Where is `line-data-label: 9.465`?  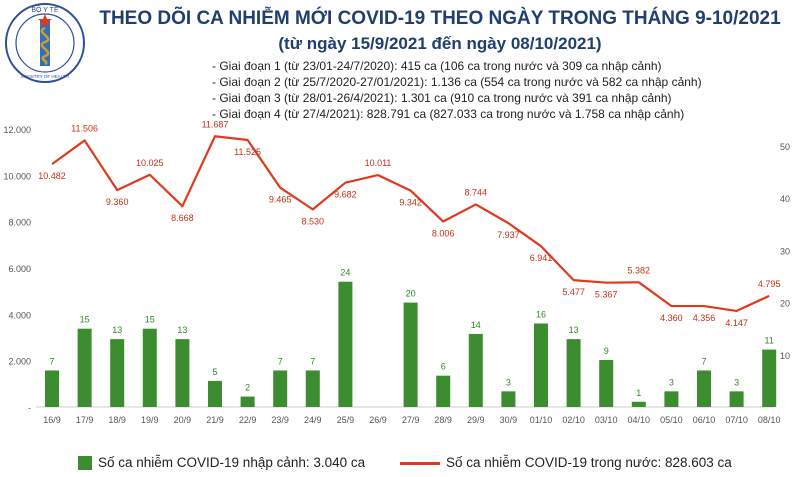
line-data-label: 9.465 is located at coordinates (280, 200).